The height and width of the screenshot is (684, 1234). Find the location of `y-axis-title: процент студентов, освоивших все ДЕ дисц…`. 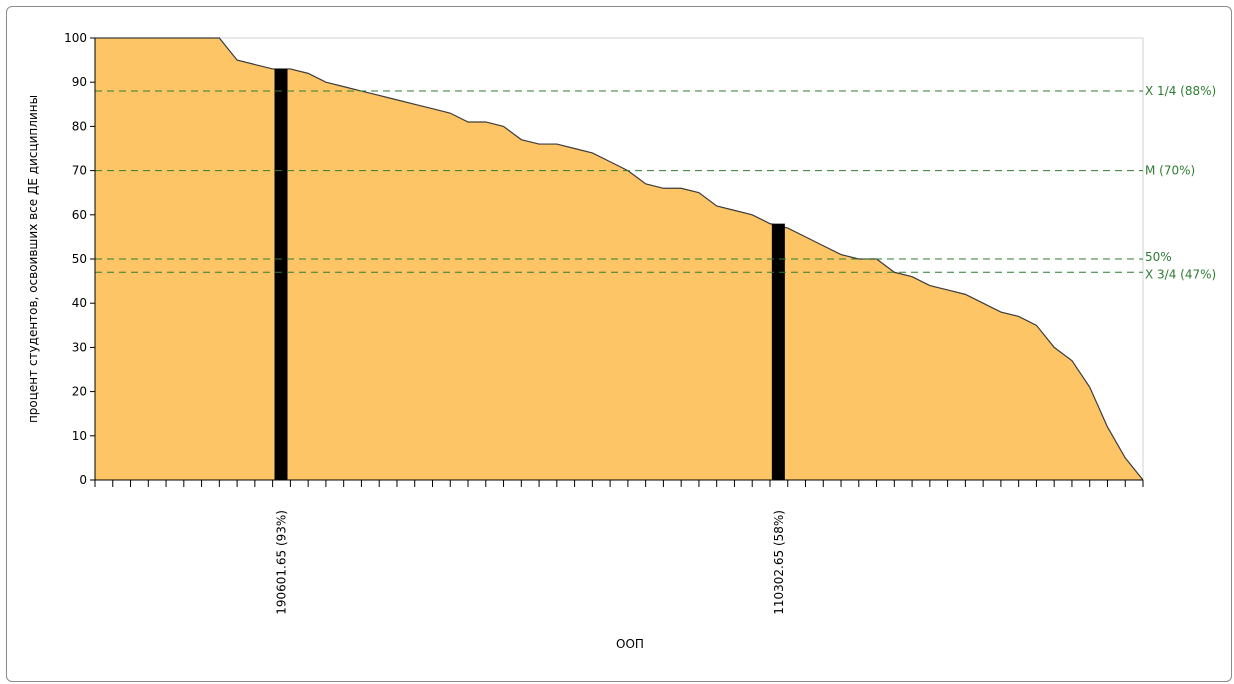

y-axis-title: процент студентов, освоивших все ДЕ дисц… is located at coordinates (33, 259).